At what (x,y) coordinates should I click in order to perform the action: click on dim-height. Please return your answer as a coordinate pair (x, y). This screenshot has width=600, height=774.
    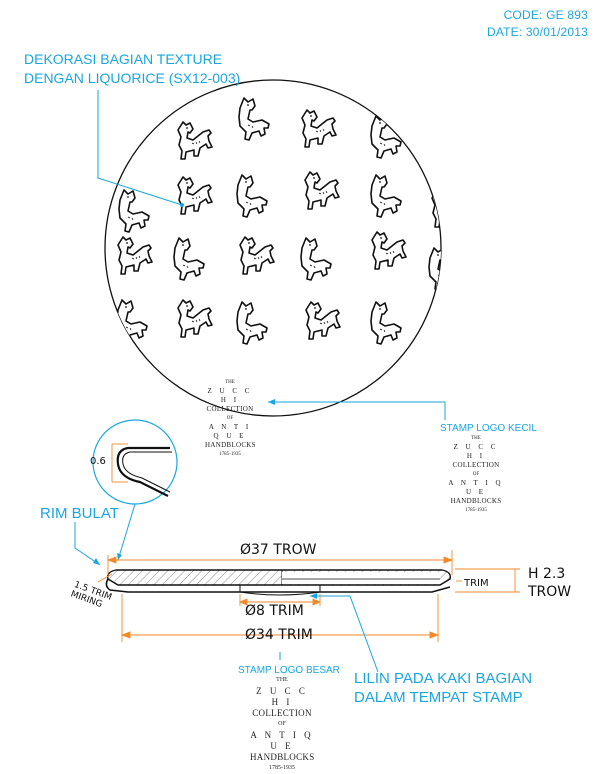
    Looking at the image, I should click on (487, 580).